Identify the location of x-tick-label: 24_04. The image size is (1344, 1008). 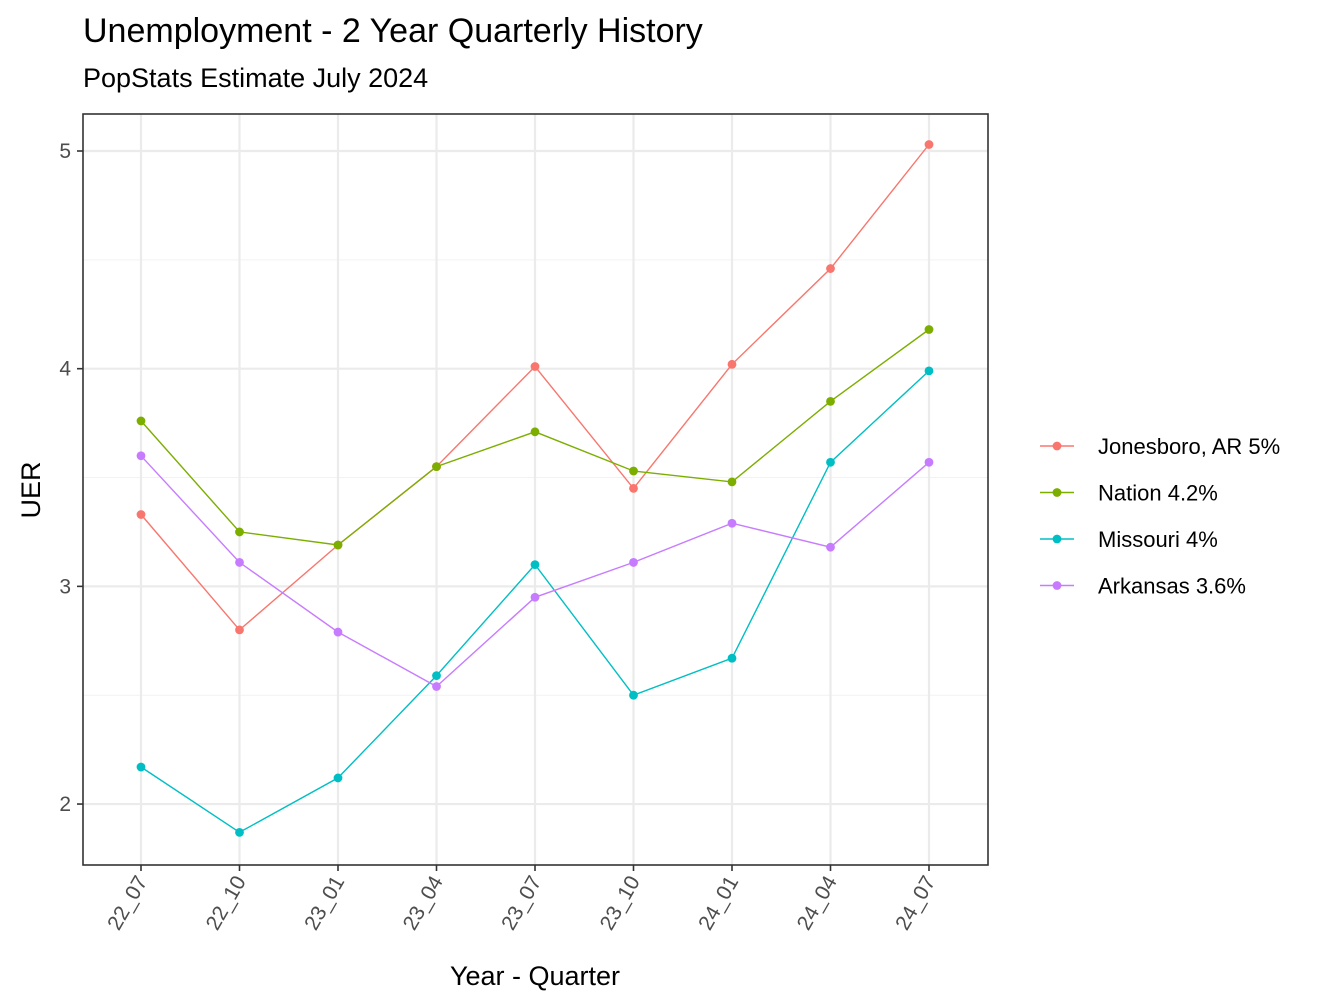
(817, 903).